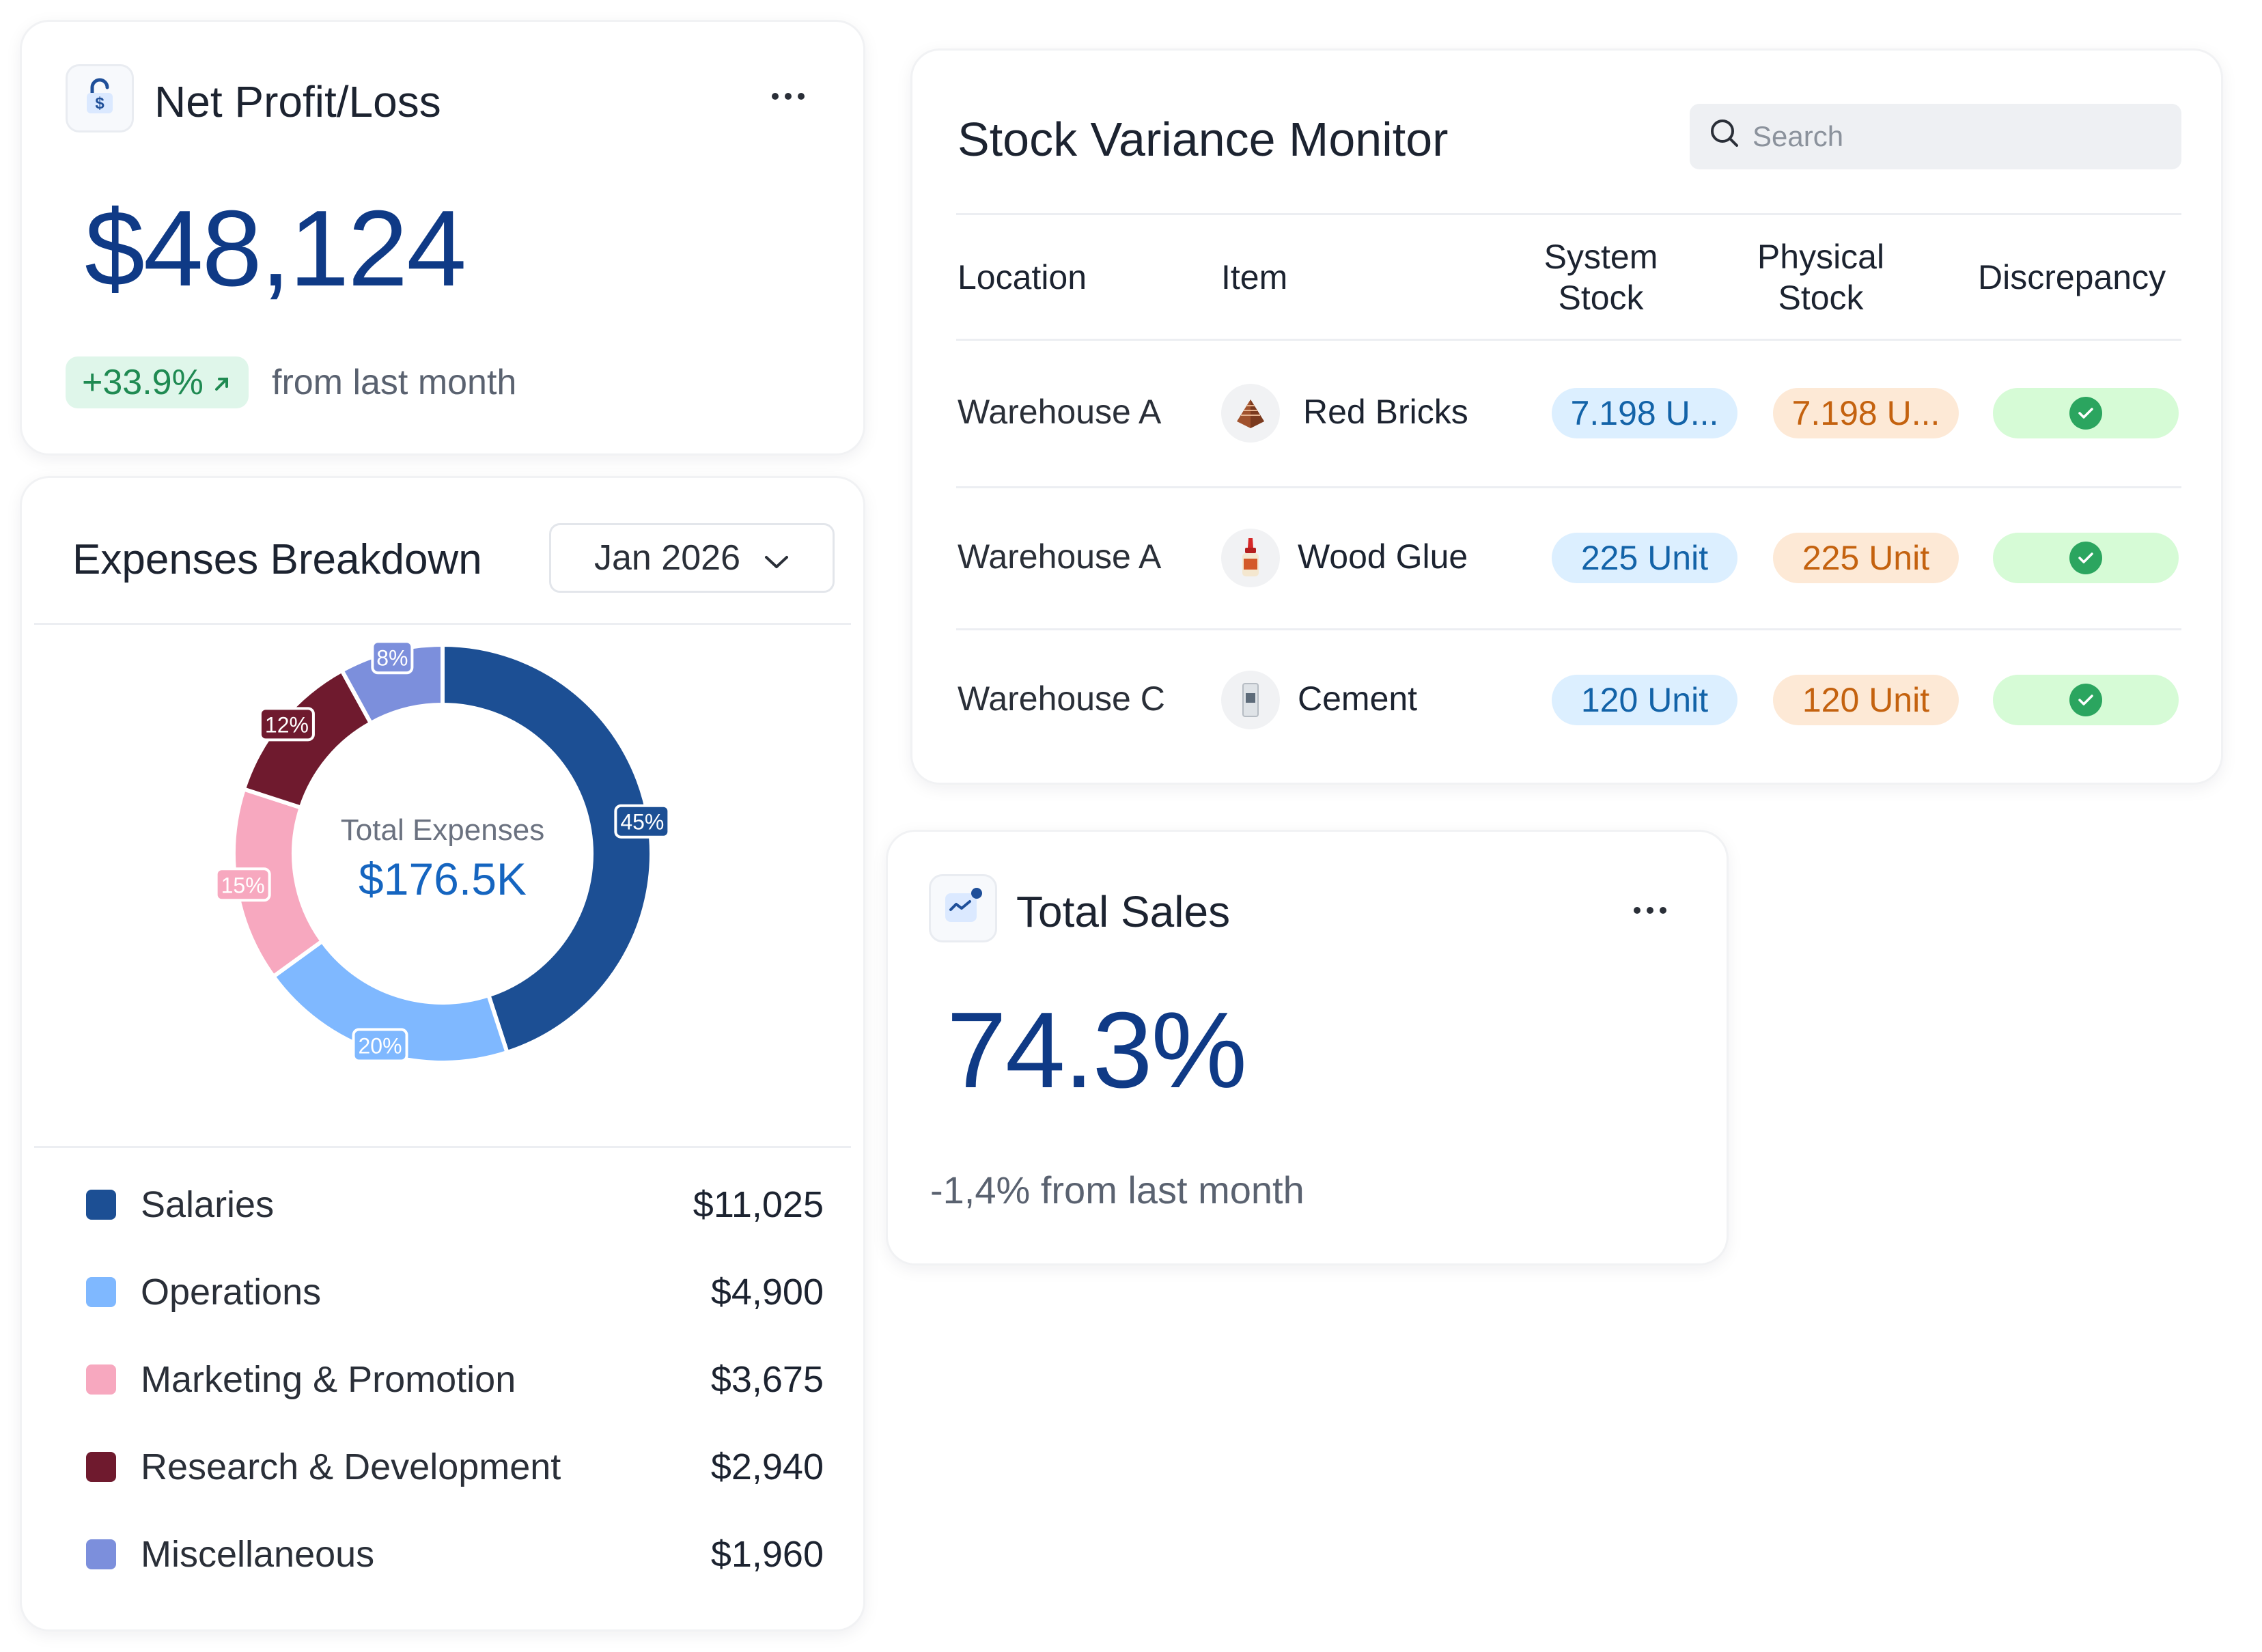  I want to click on change-caption: from last month, so click(395, 382).